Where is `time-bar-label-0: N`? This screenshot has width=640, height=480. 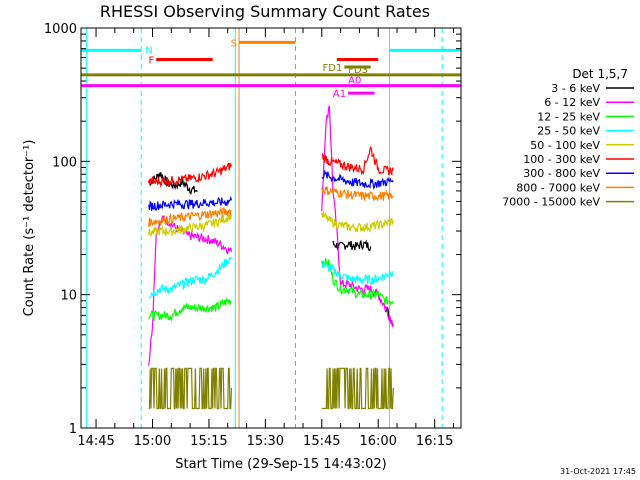 time-bar-label-0: N is located at coordinates (148, 50).